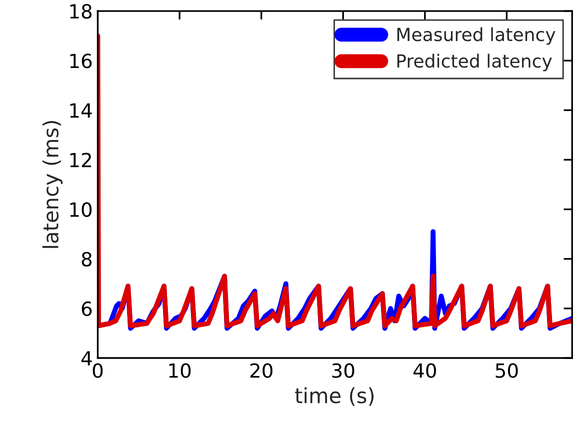 The width and height of the screenshot is (575, 442). I want to click on x-tick-label: 50, so click(507, 370).